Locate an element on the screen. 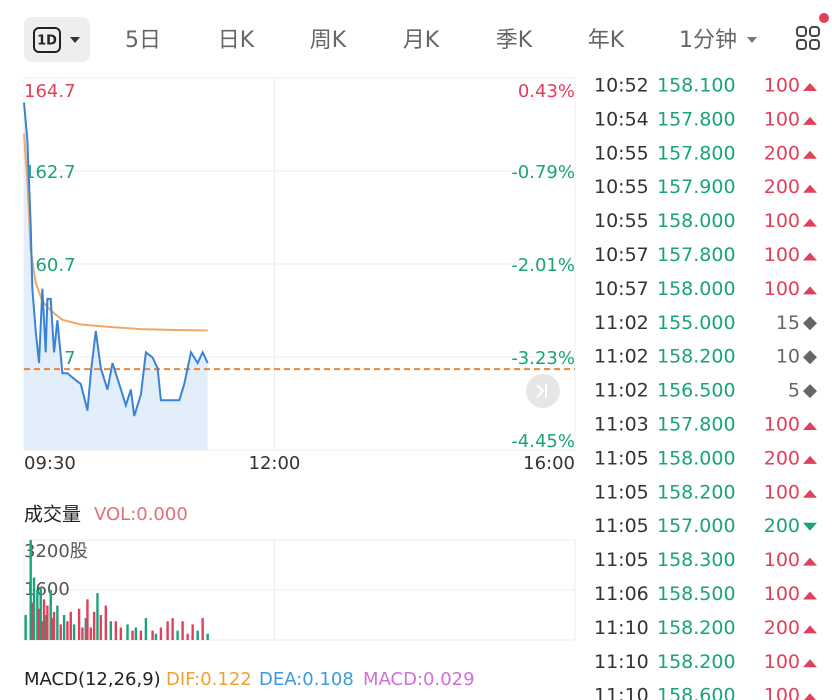 The image size is (832, 700). price-area is located at coordinates (116, 276).